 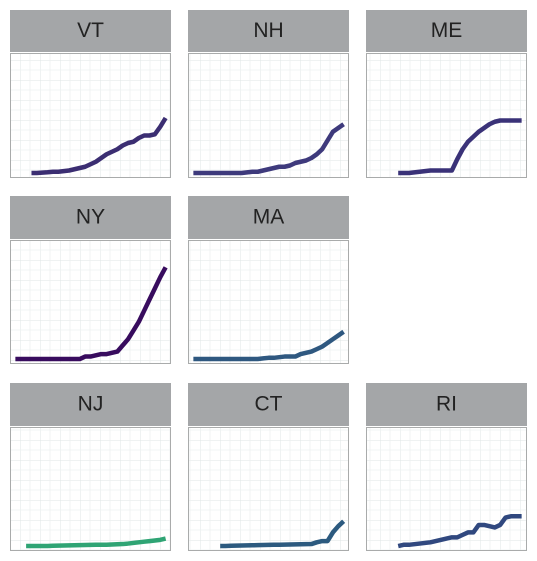 I want to click on facet-title: VT, so click(x=90, y=30).